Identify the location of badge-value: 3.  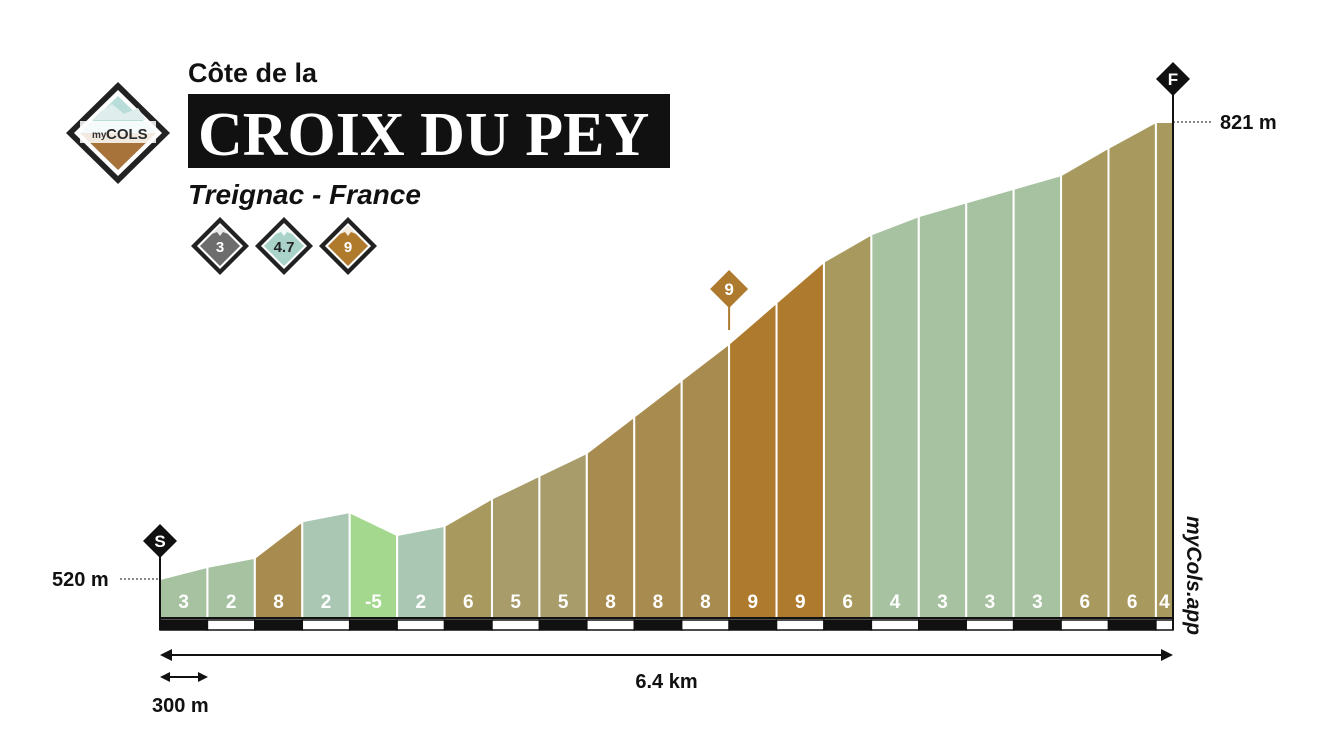
(220, 247).